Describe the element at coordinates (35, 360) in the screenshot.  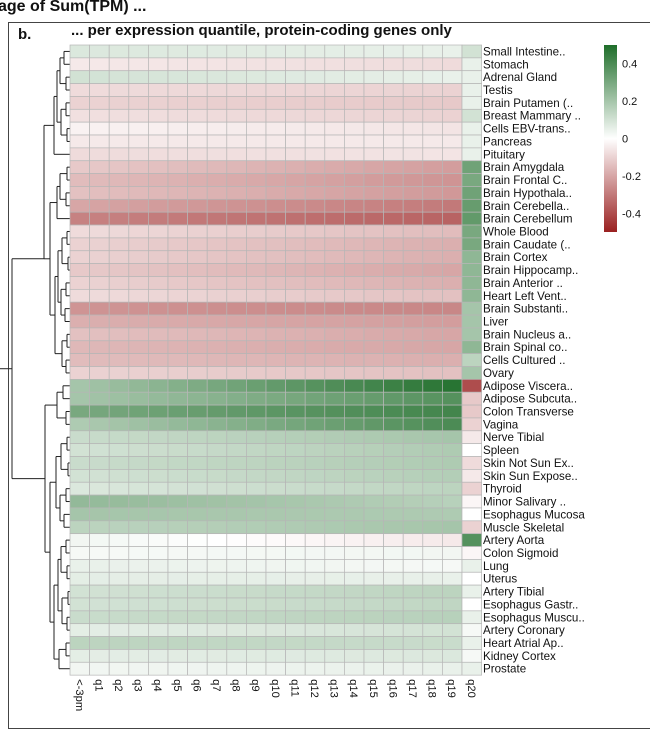
I see `row-dendrogram` at that location.